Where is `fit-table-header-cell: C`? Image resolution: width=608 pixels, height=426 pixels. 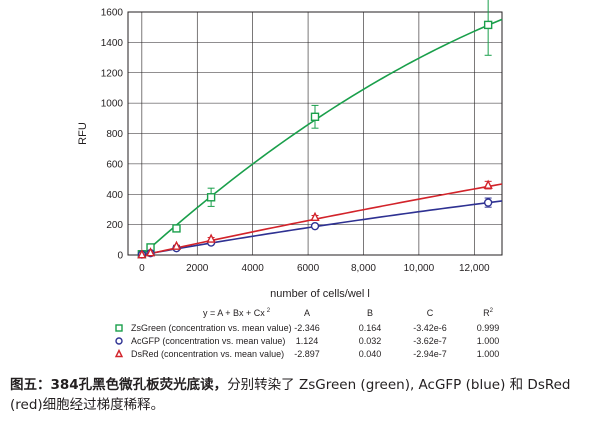 fit-table-header-cell: C is located at coordinates (430, 313).